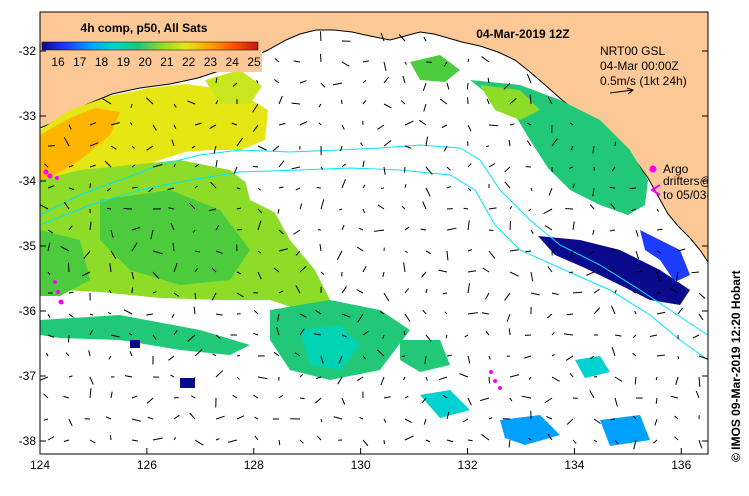 This screenshot has width=749, height=496. What do you see at coordinates (697, 195) in the screenshot?
I see `drifters-label-line2: to 05/03-12Z` at bounding box center [697, 195].